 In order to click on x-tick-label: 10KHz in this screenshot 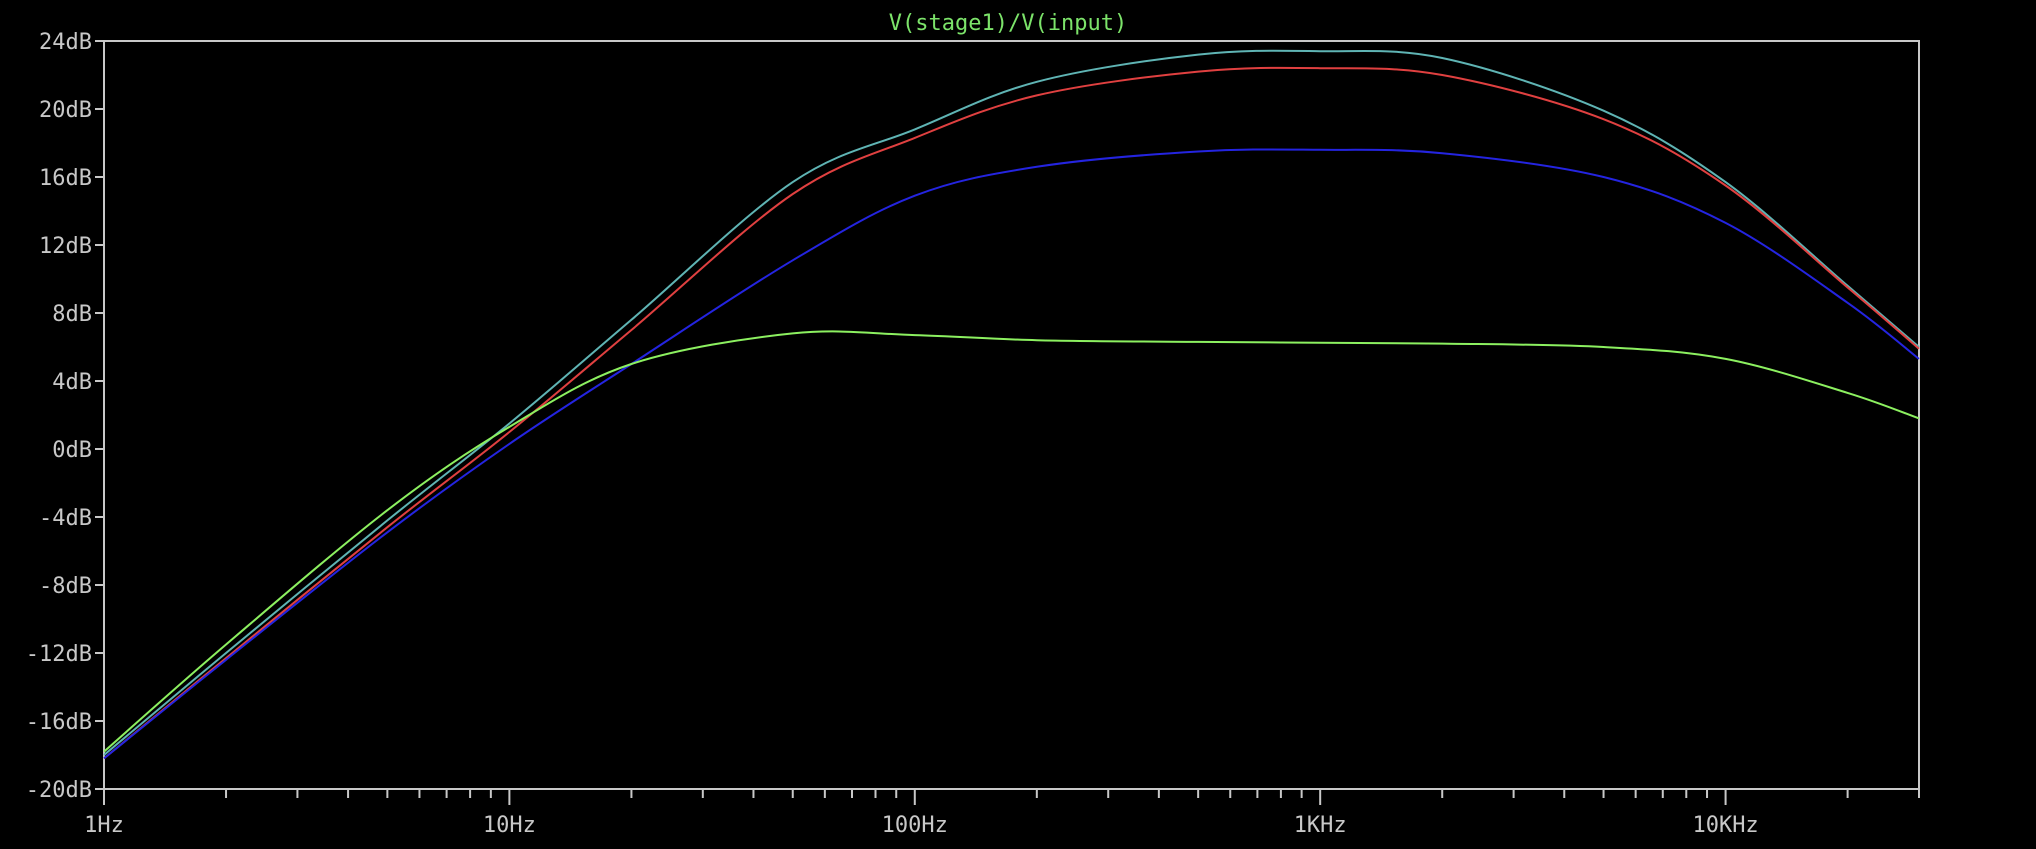, I will do `click(1725, 825)`.